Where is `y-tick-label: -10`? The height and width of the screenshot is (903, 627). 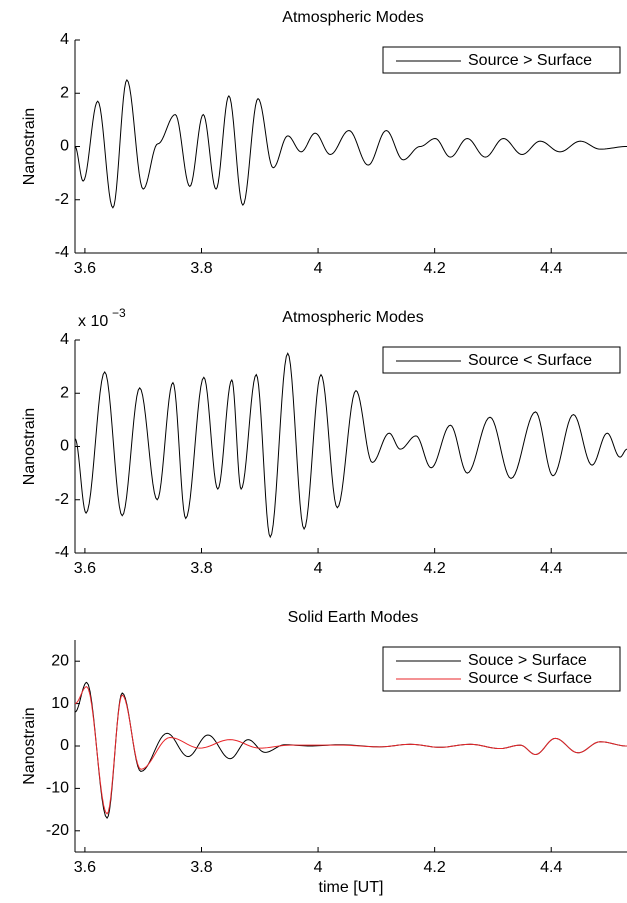 y-tick-label: -10 is located at coordinates (57, 788).